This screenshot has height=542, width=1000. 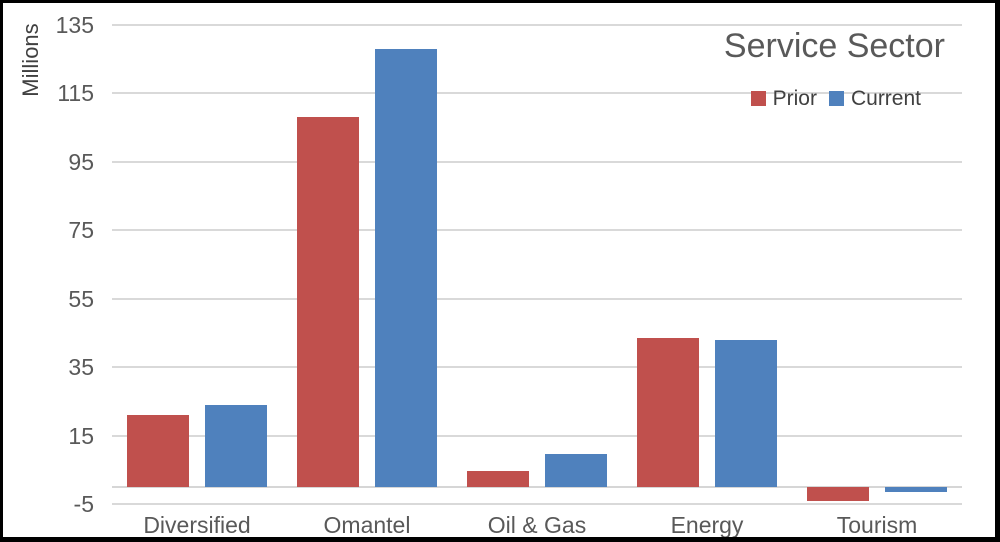 What do you see at coordinates (81, 161) in the screenshot?
I see `y-tick-label-95: 95` at bounding box center [81, 161].